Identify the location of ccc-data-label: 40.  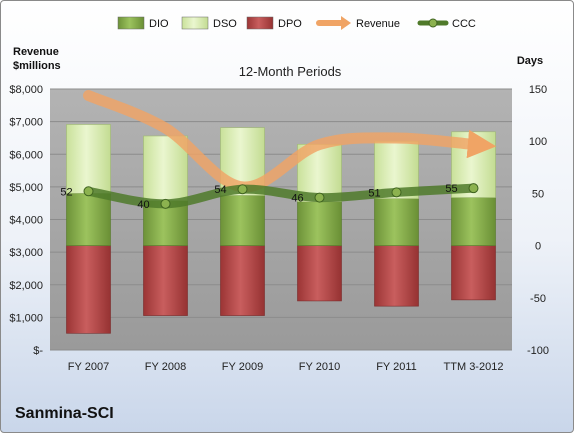
(143, 205).